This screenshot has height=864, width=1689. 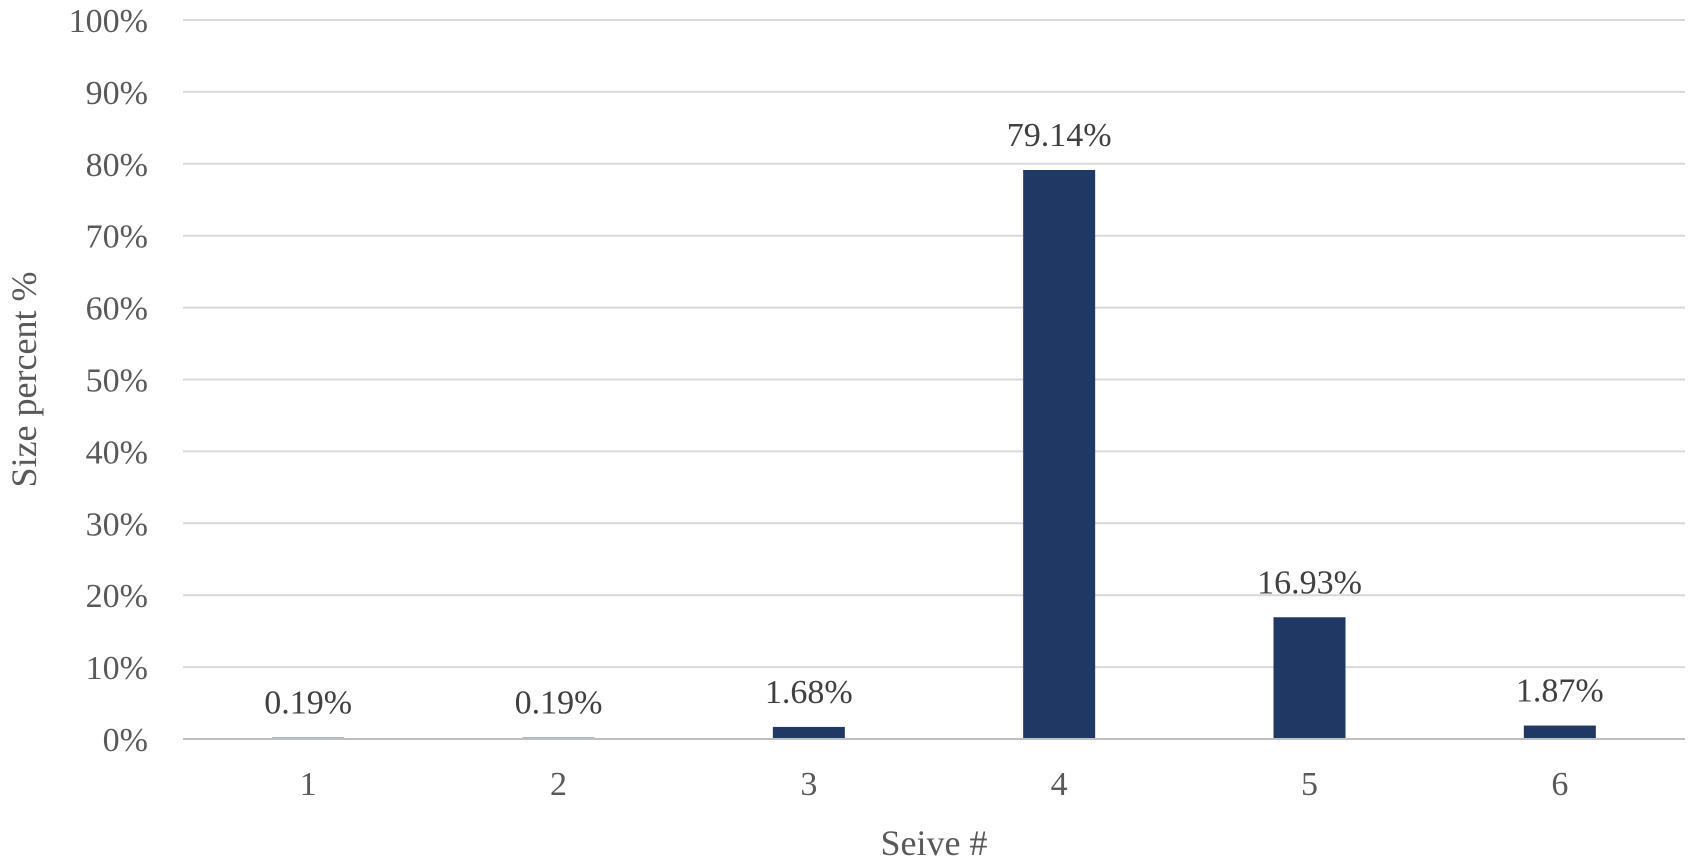 What do you see at coordinates (558, 784) in the screenshot?
I see `x-tick-label: 2` at bounding box center [558, 784].